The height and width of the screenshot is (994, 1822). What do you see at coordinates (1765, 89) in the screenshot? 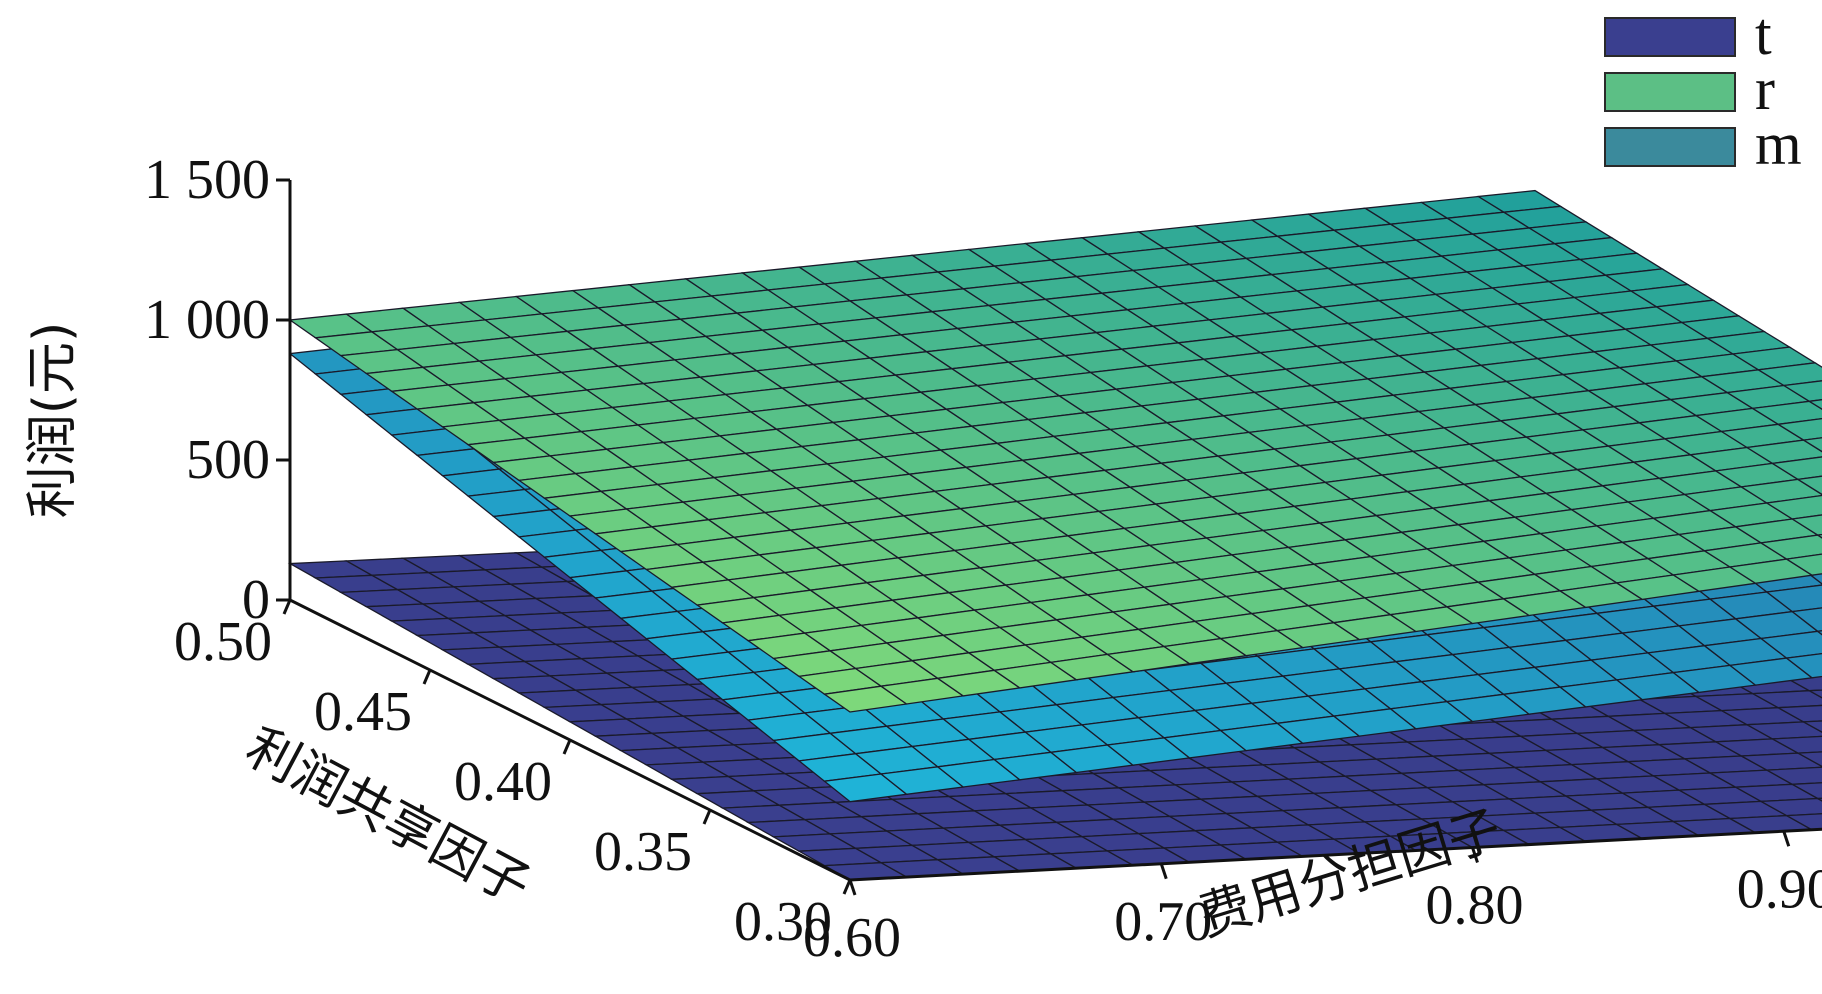
I see `legend-label: r` at bounding box center [1765, 89].